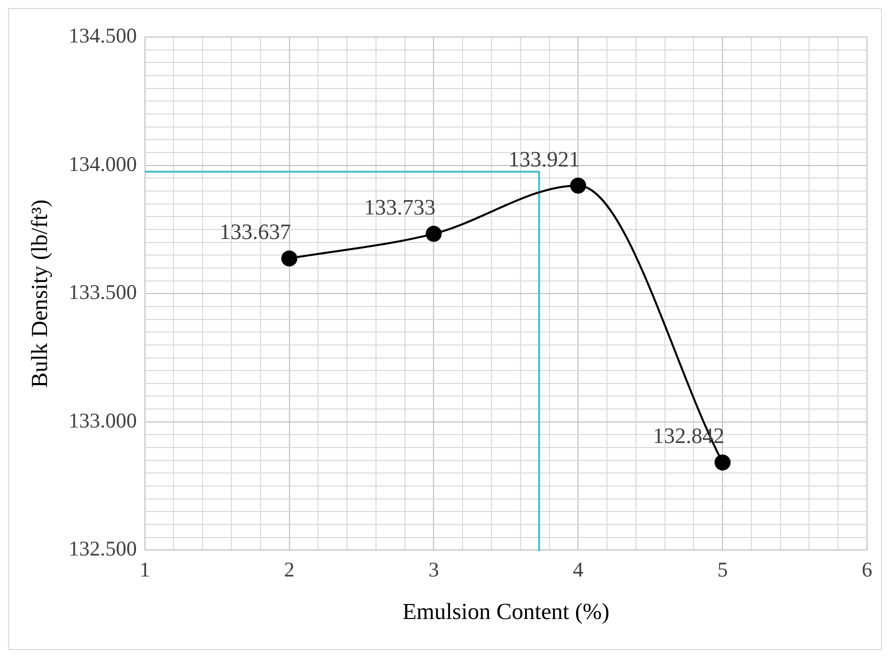 Image resolution: width=890 pixels, height=658 pixels. What do you see at coordinates (506, 611) in the screenshot?
I see `x-axis-title: Emulsion Content (%)` at bounding box center [506, 611].